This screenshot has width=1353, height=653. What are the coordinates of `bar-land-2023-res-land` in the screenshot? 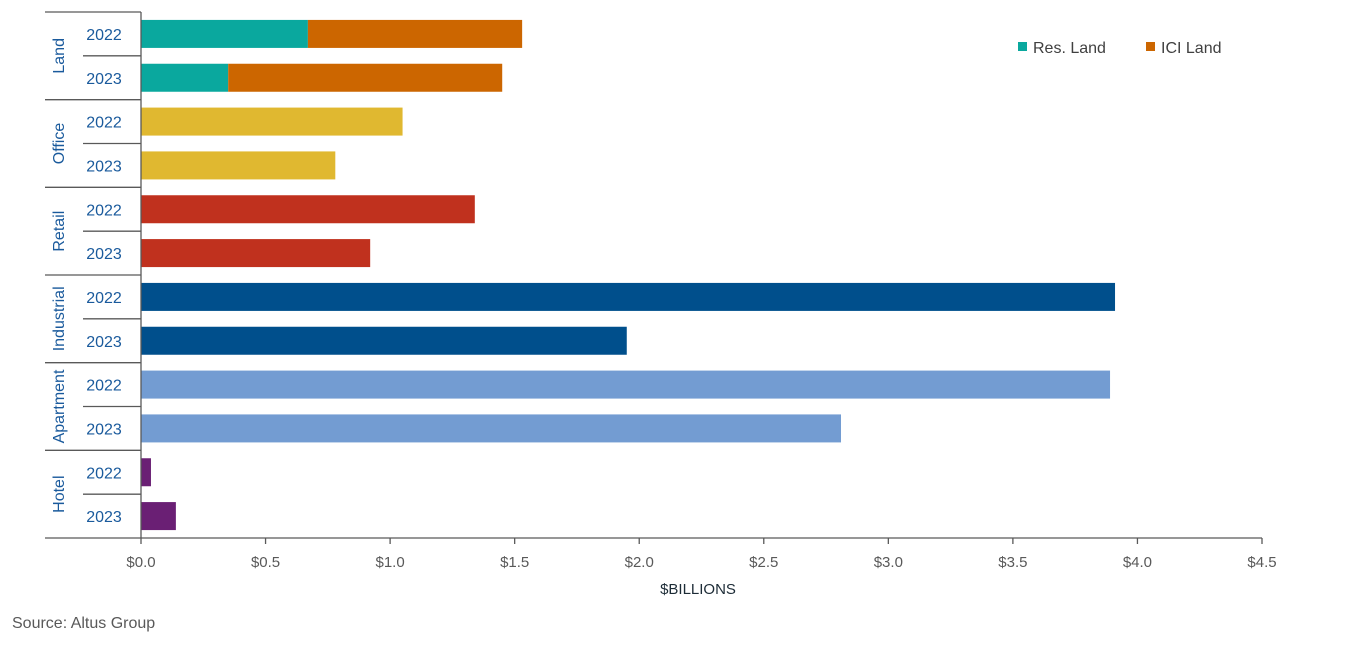 It's located at (185, 77).